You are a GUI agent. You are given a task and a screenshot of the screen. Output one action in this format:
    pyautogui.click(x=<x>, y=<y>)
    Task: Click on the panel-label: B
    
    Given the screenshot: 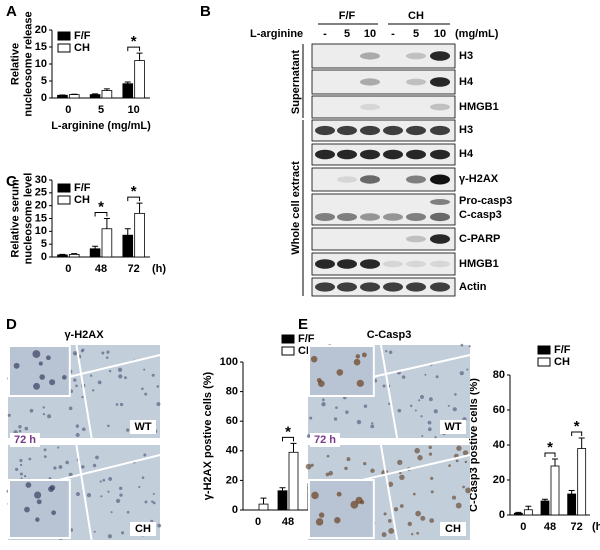 What is the action you would take?
    pyautogui.click(x=205, y=11)
    